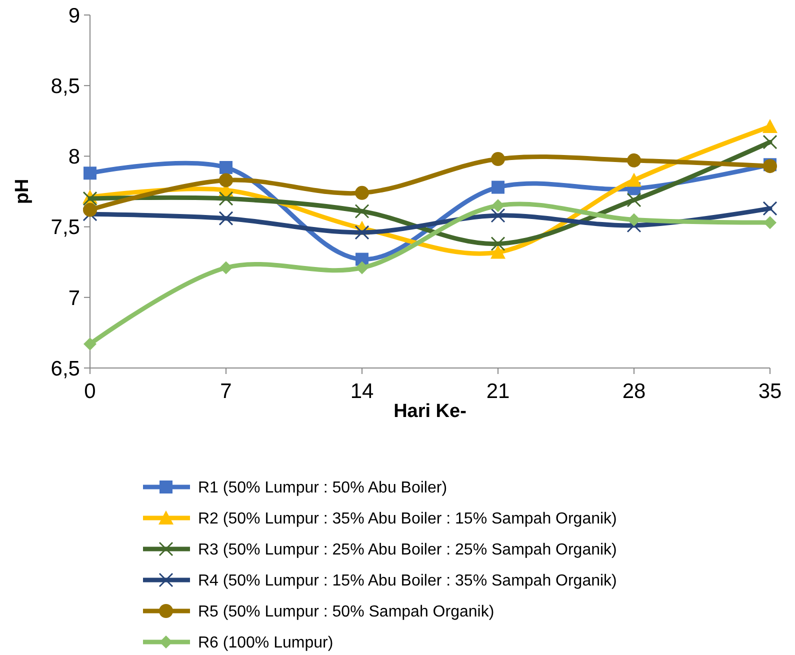 This screenshot has height=655, width=795. Describe the element at coordinates (226, 391) in the screenshot. I see `x-tick-label: 7` at that location.